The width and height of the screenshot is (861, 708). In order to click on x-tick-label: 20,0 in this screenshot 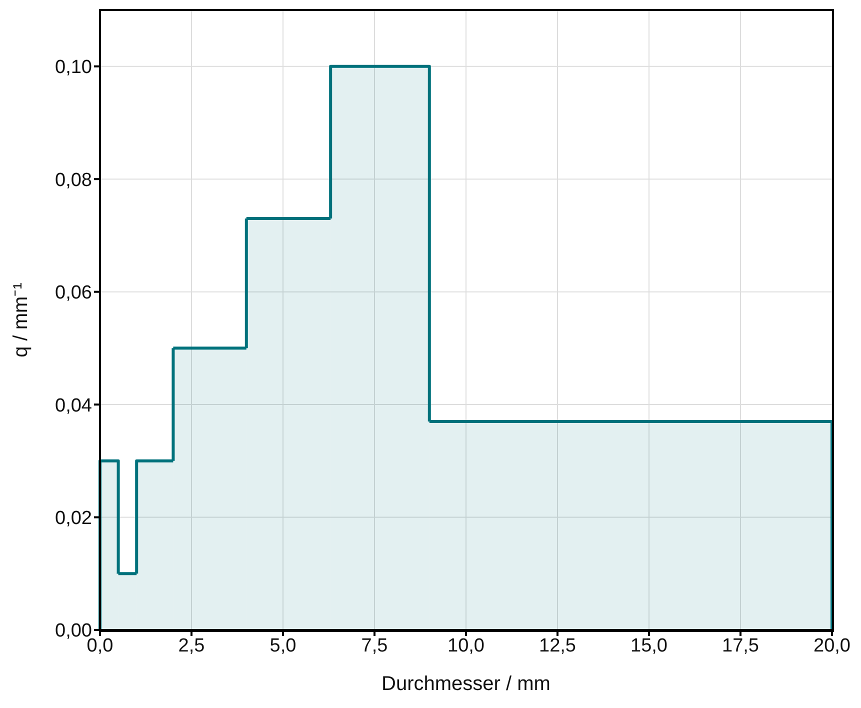, I will do `click(832, 645)`.